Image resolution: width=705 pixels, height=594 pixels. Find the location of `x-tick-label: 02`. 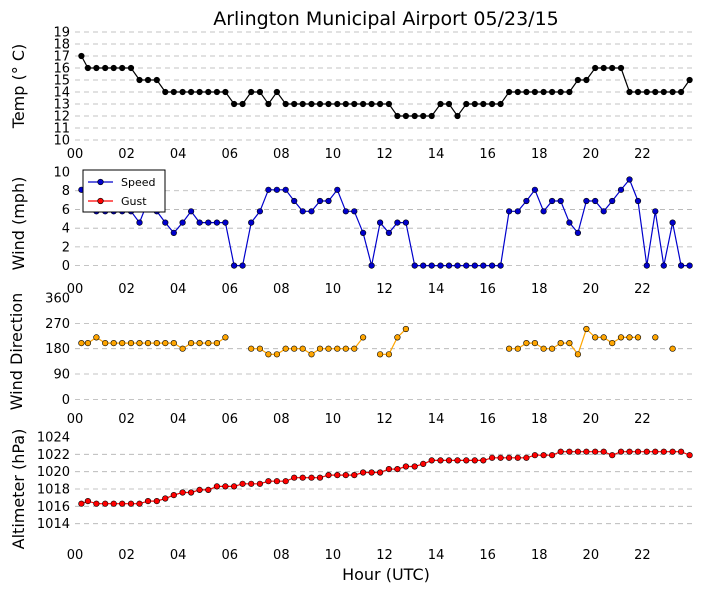

x-tick-label: 02 is located at coordinates (126, 289).